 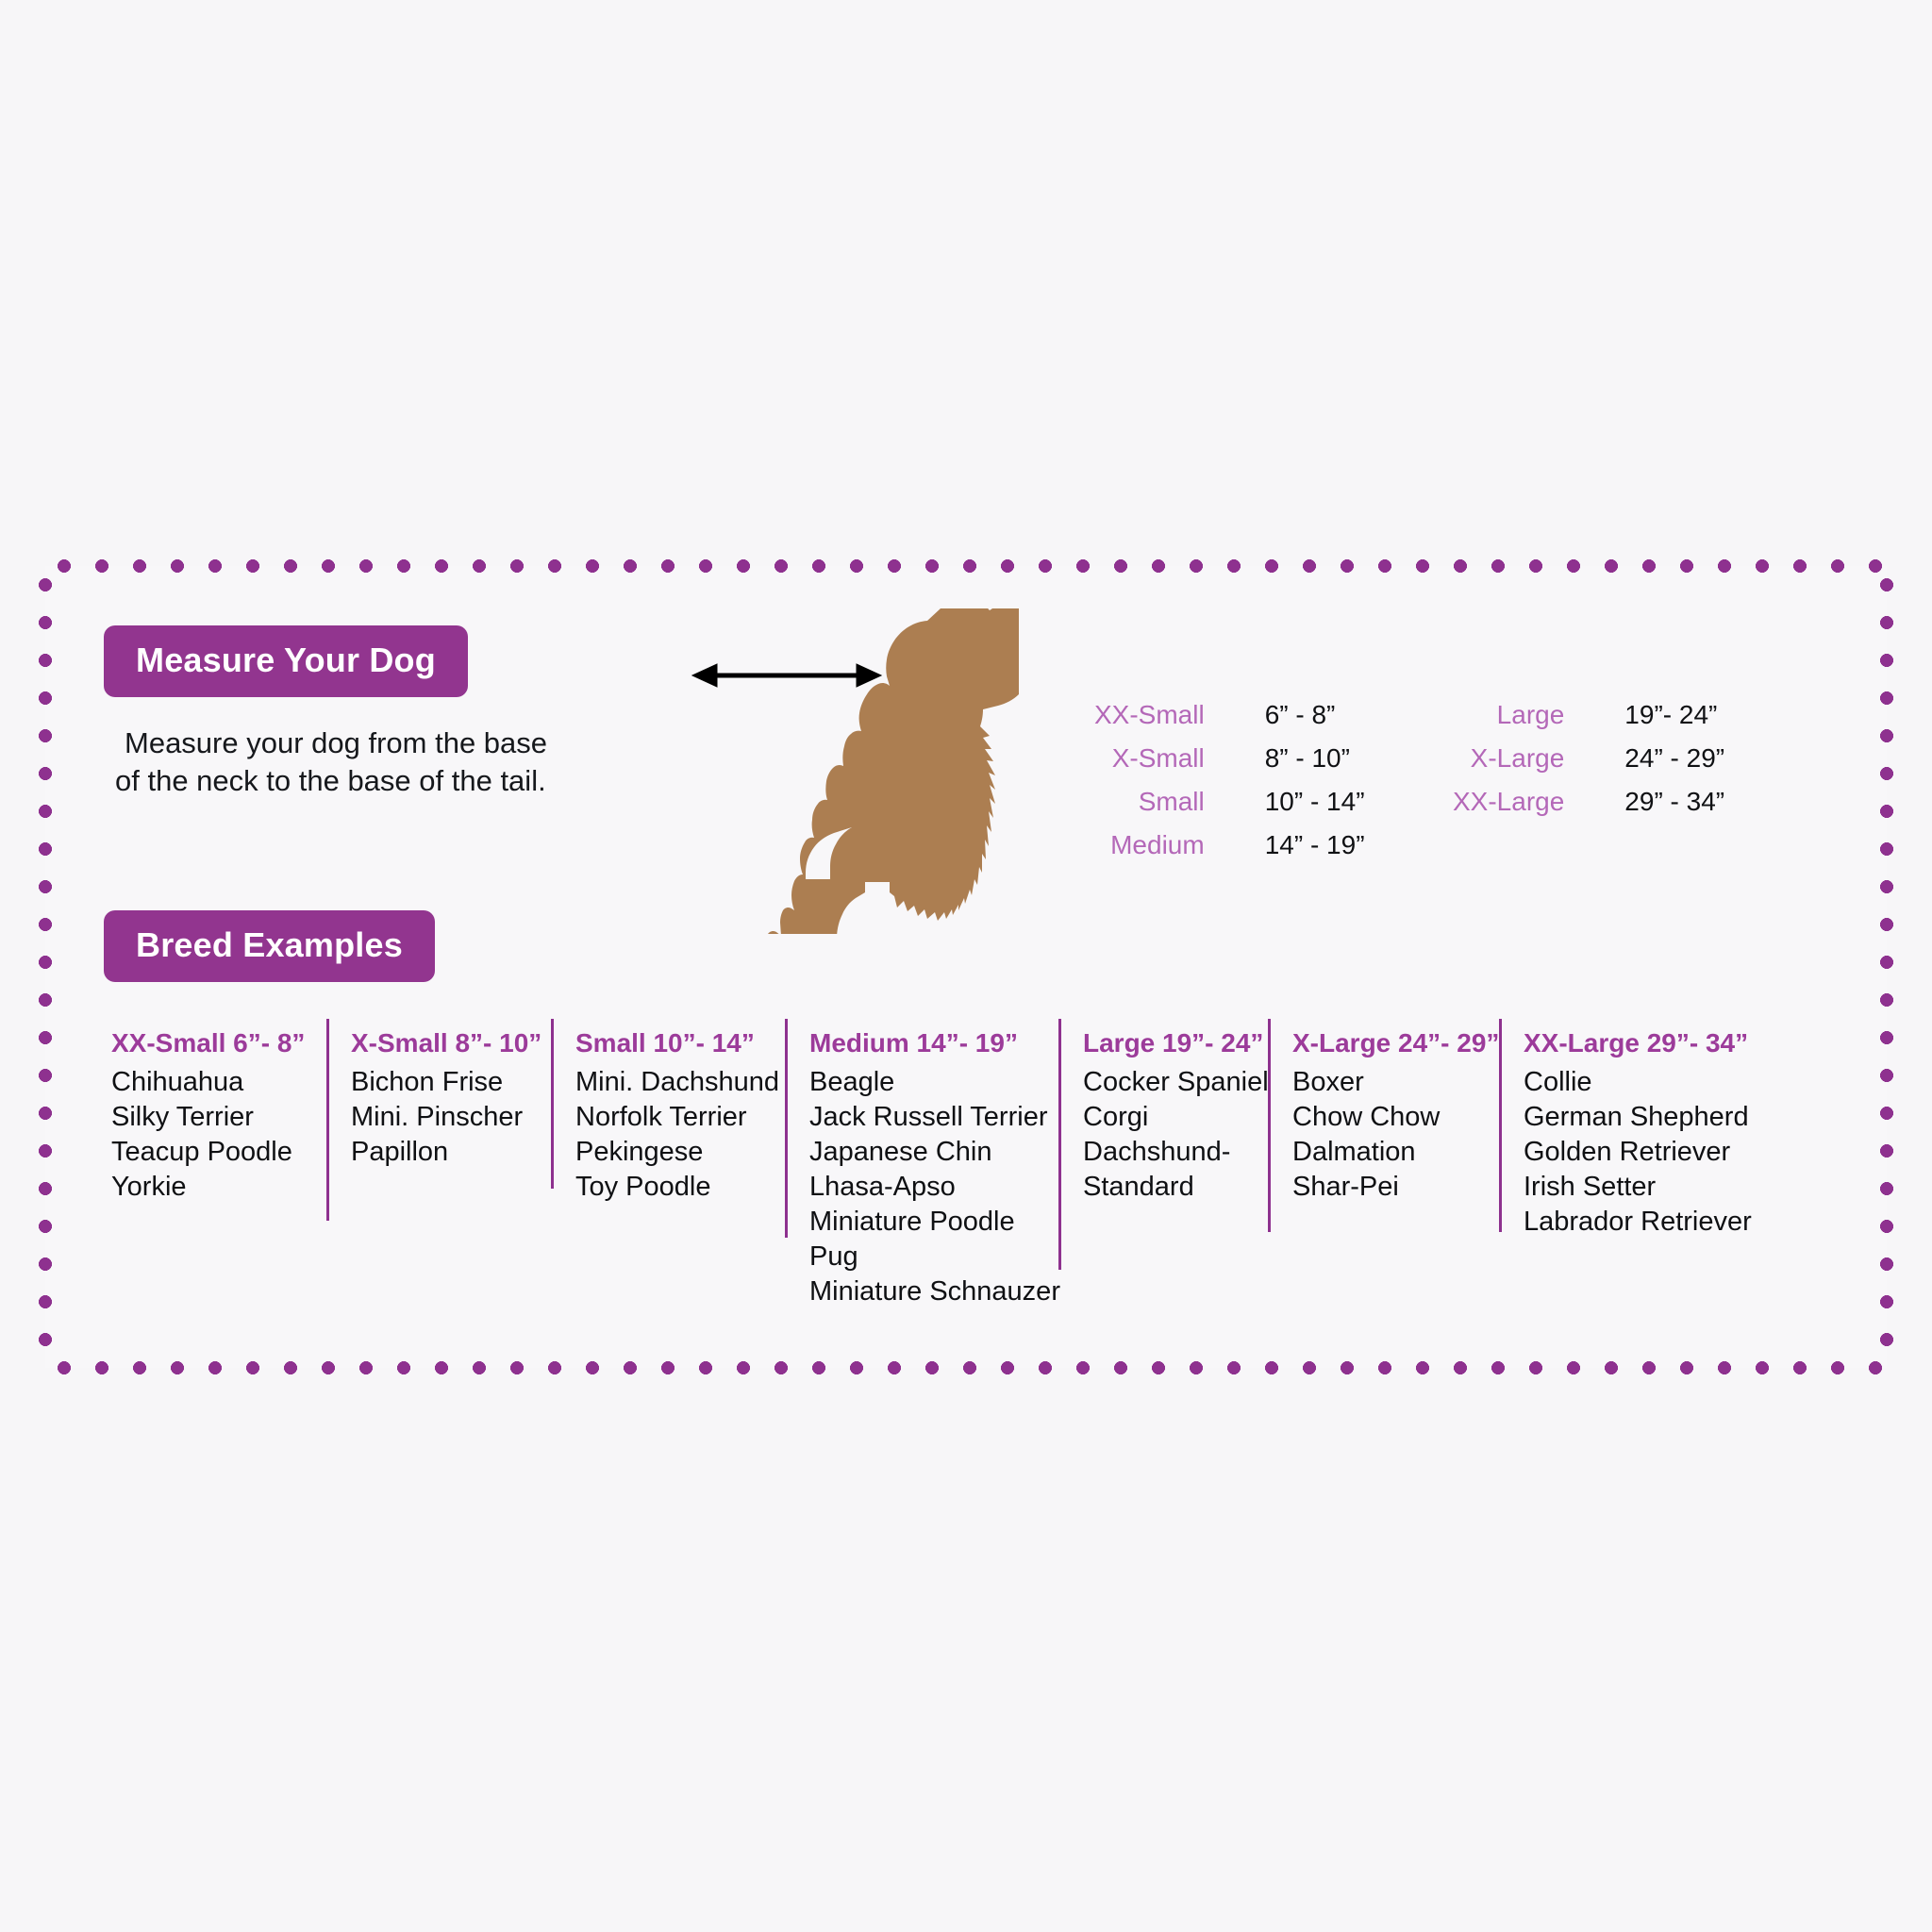 I want to click on size-range: 29” - 34”, so click(x=1674, y=801).